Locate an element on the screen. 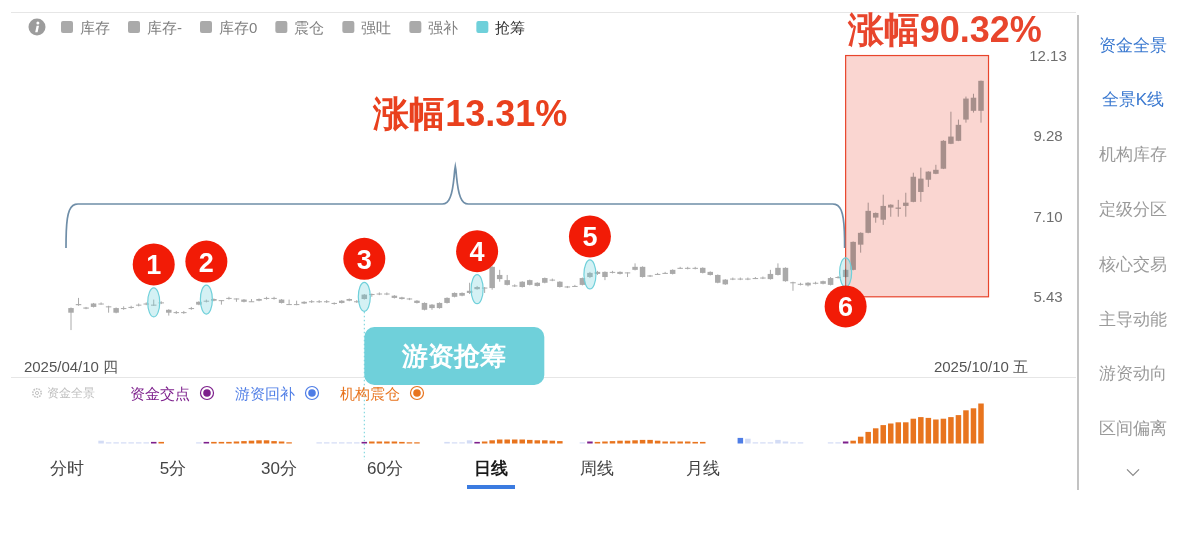 This screenshot has width=1184, height=554. text: 机构库存 is located at coordinates (1133, 155).